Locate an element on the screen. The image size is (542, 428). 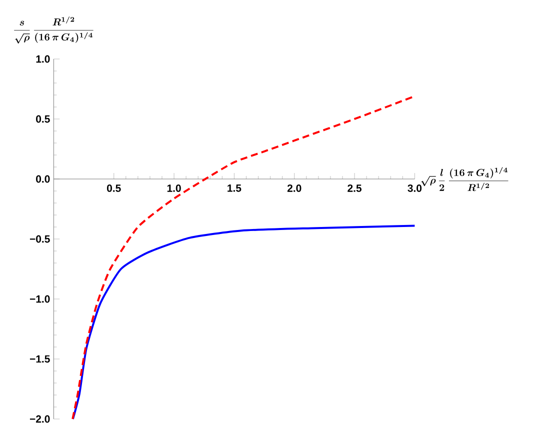
x-tick-label: 2.5 is located at coordinates (355, 188).